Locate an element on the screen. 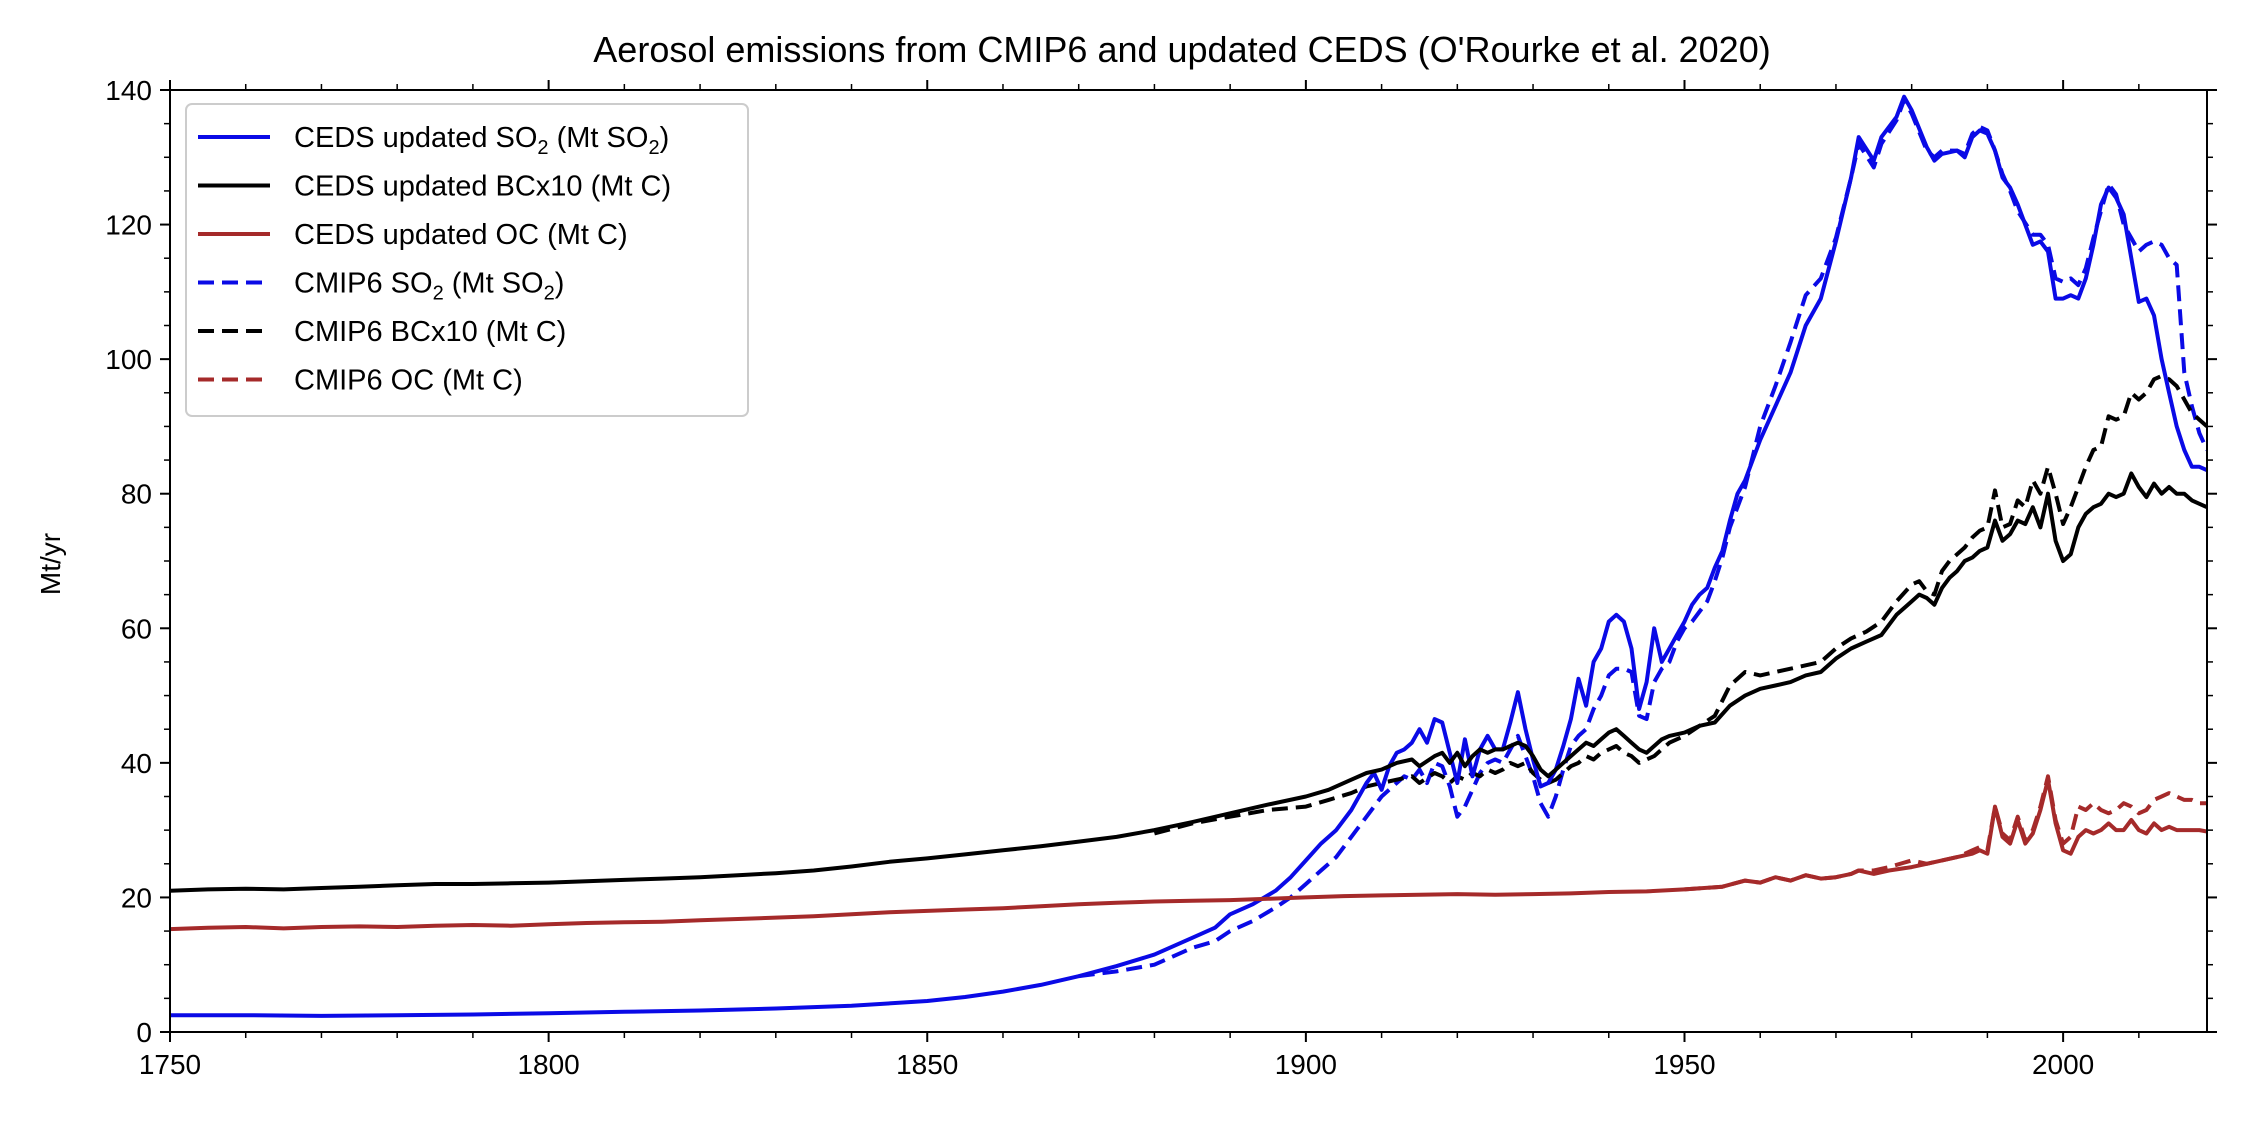 This screenshot has height=1122, width=2244. y-tick-label: 120 is located at coordinates (128, 225).